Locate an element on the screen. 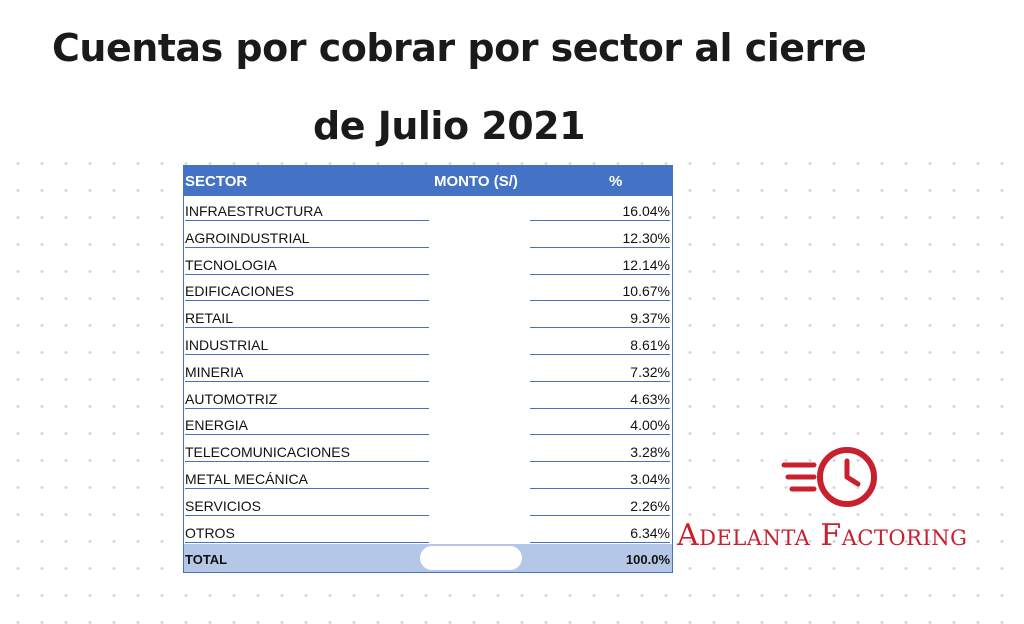  table-row: TELECOMUNICACIONES 3.28% is located at coordinates (428, 450).